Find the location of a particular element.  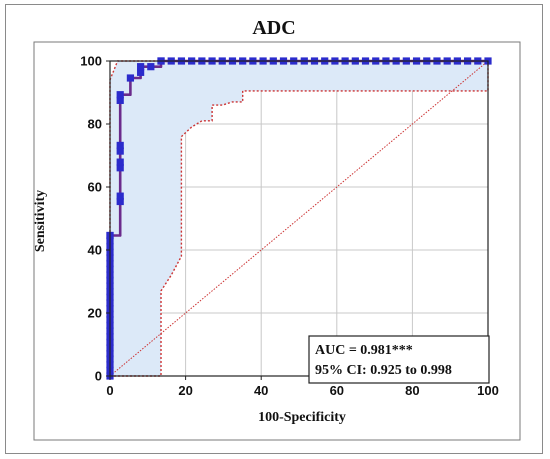

auc-annotation: AUC = 0.981*** 95% CI: 0.925 to 0.998 is located at coordinates (399, 359).